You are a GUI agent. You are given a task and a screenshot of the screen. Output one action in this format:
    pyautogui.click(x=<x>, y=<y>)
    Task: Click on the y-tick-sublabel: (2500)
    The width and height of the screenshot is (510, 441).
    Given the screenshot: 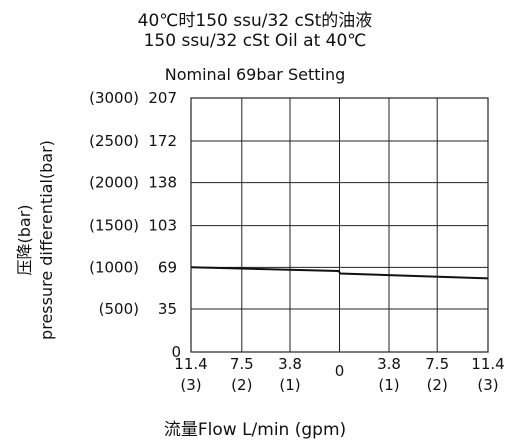 What is the action you would take?
    pyautogui.click(x=114, y=141)
    